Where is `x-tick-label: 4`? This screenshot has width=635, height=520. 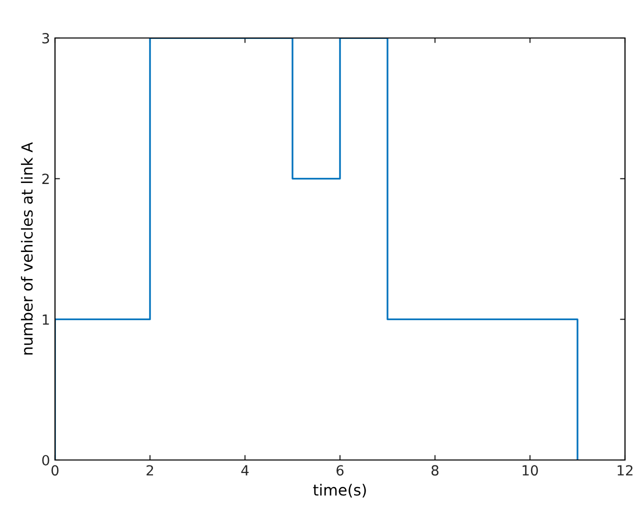
x-tick-label: 4 is located at coordinates (245, 470).